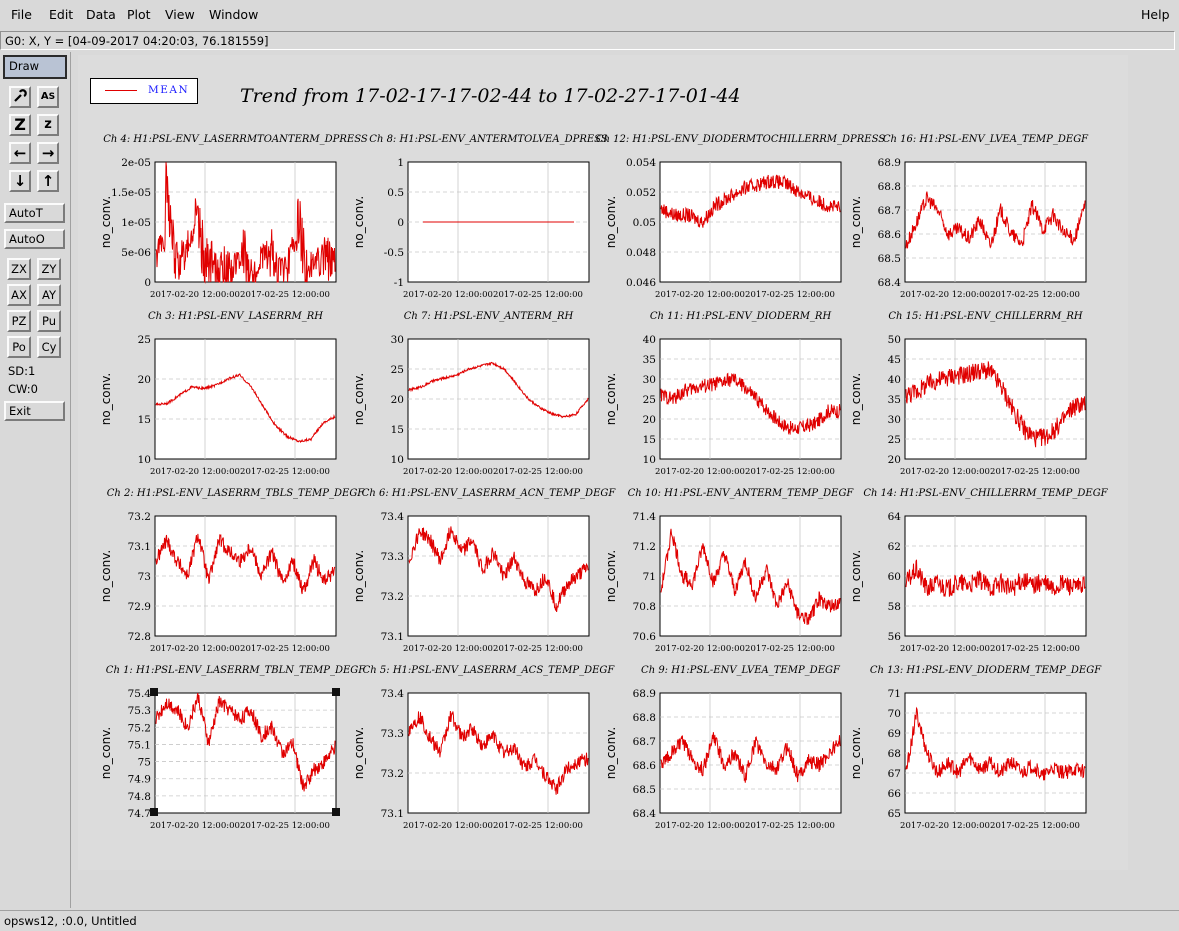  I want to click on zy-button: ZY, so click(49, 269).